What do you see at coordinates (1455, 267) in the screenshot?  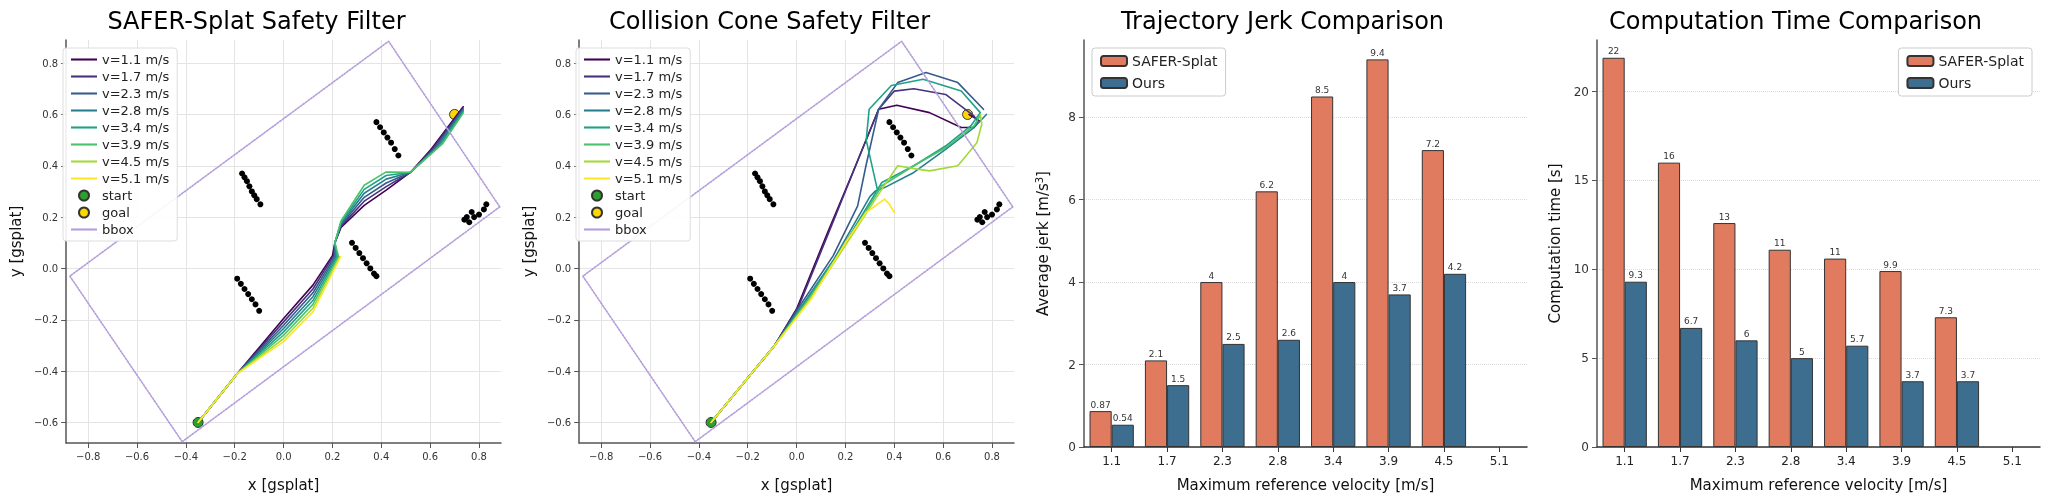 I see `data-label: 4.2` at bounding box center [1455, 267].